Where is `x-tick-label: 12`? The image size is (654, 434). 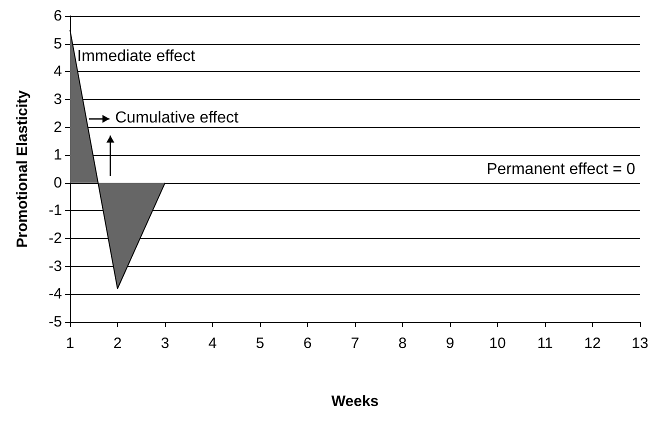 x-tick-label: 12 is located at coordinates (592, 343).